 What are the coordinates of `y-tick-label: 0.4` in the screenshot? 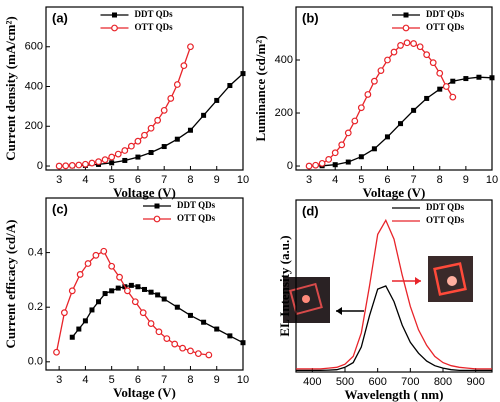 It's located at (35, 253).